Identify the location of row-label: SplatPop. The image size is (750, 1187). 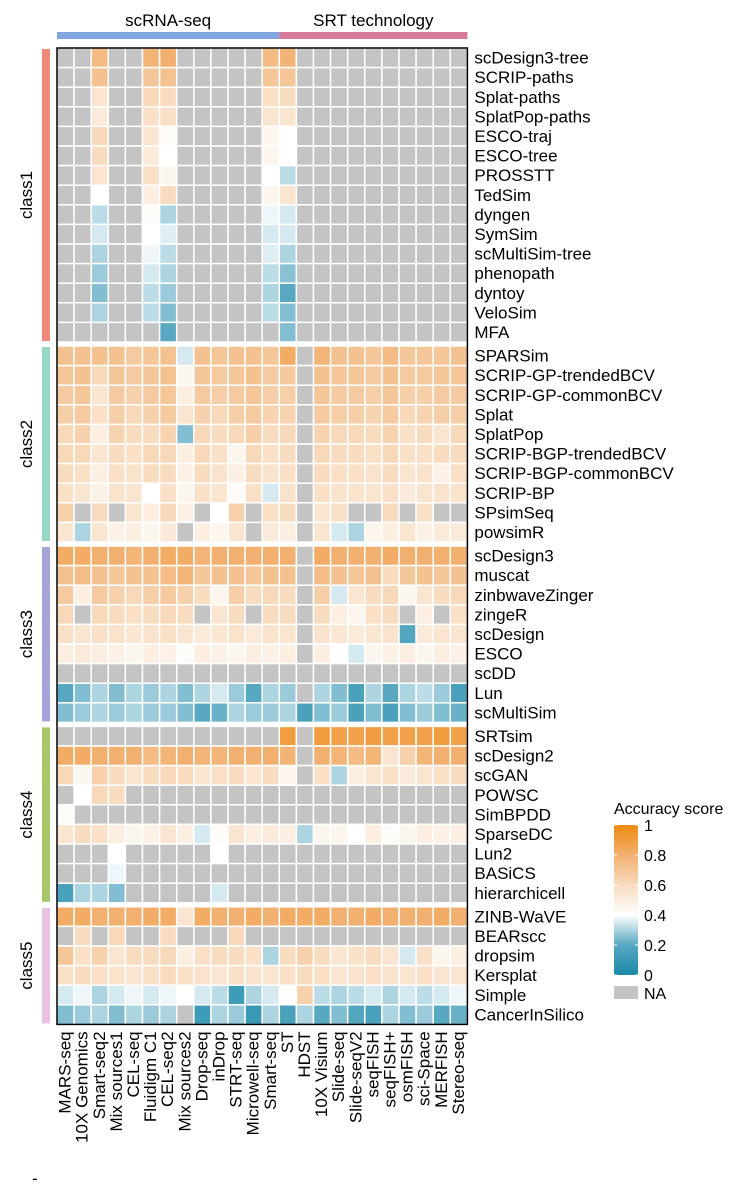
(508, 434).